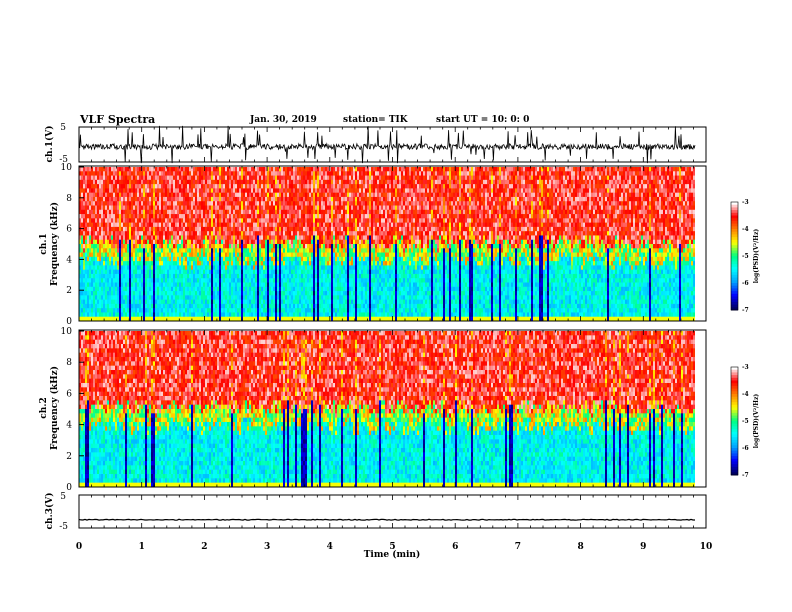 Image resolution: width=792 pixels, height=612 pixels. Describe the element at coordinates (49, 144) in the screenshot. I see `ch1-voltage-axis-label: ch.1(V)` at that location.